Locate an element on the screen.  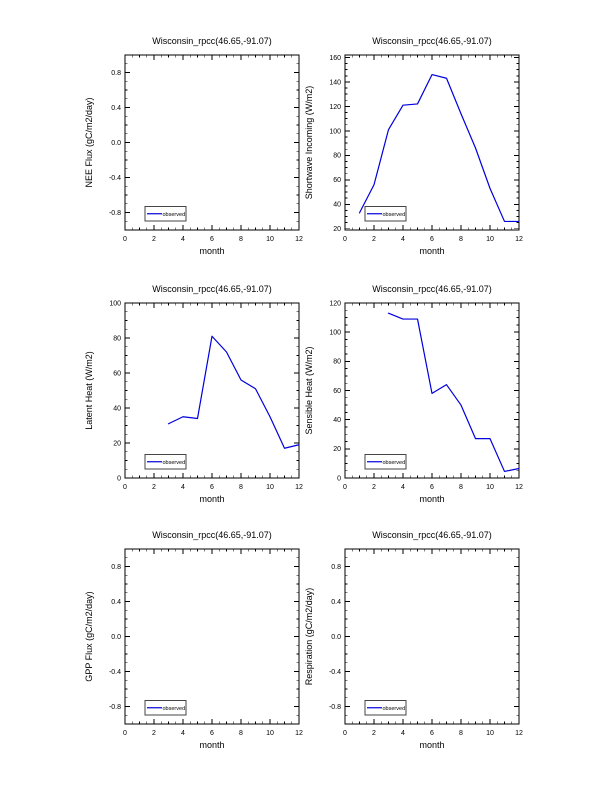
y-axis-label: Sensible Heat (W/m2) is located at coordinates (309, 390).